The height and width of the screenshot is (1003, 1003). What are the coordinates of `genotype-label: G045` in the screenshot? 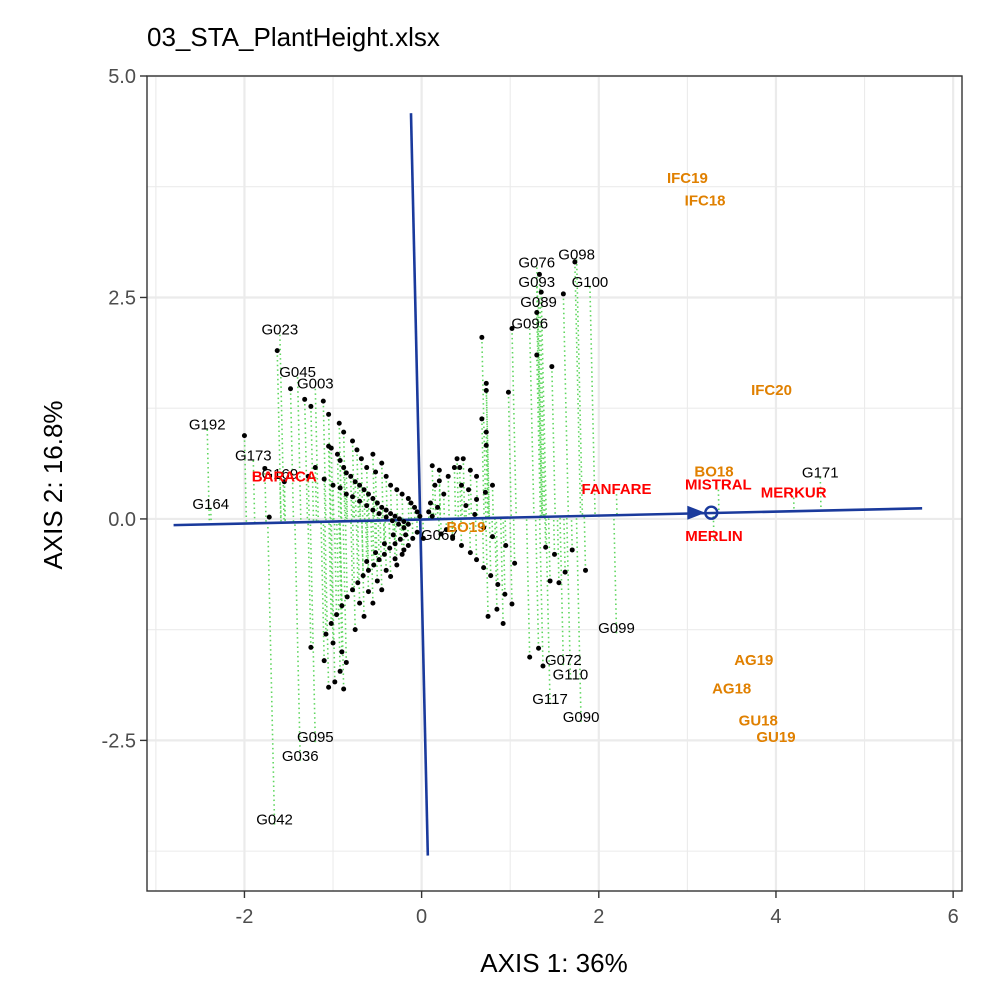 It's located at (297, 372).